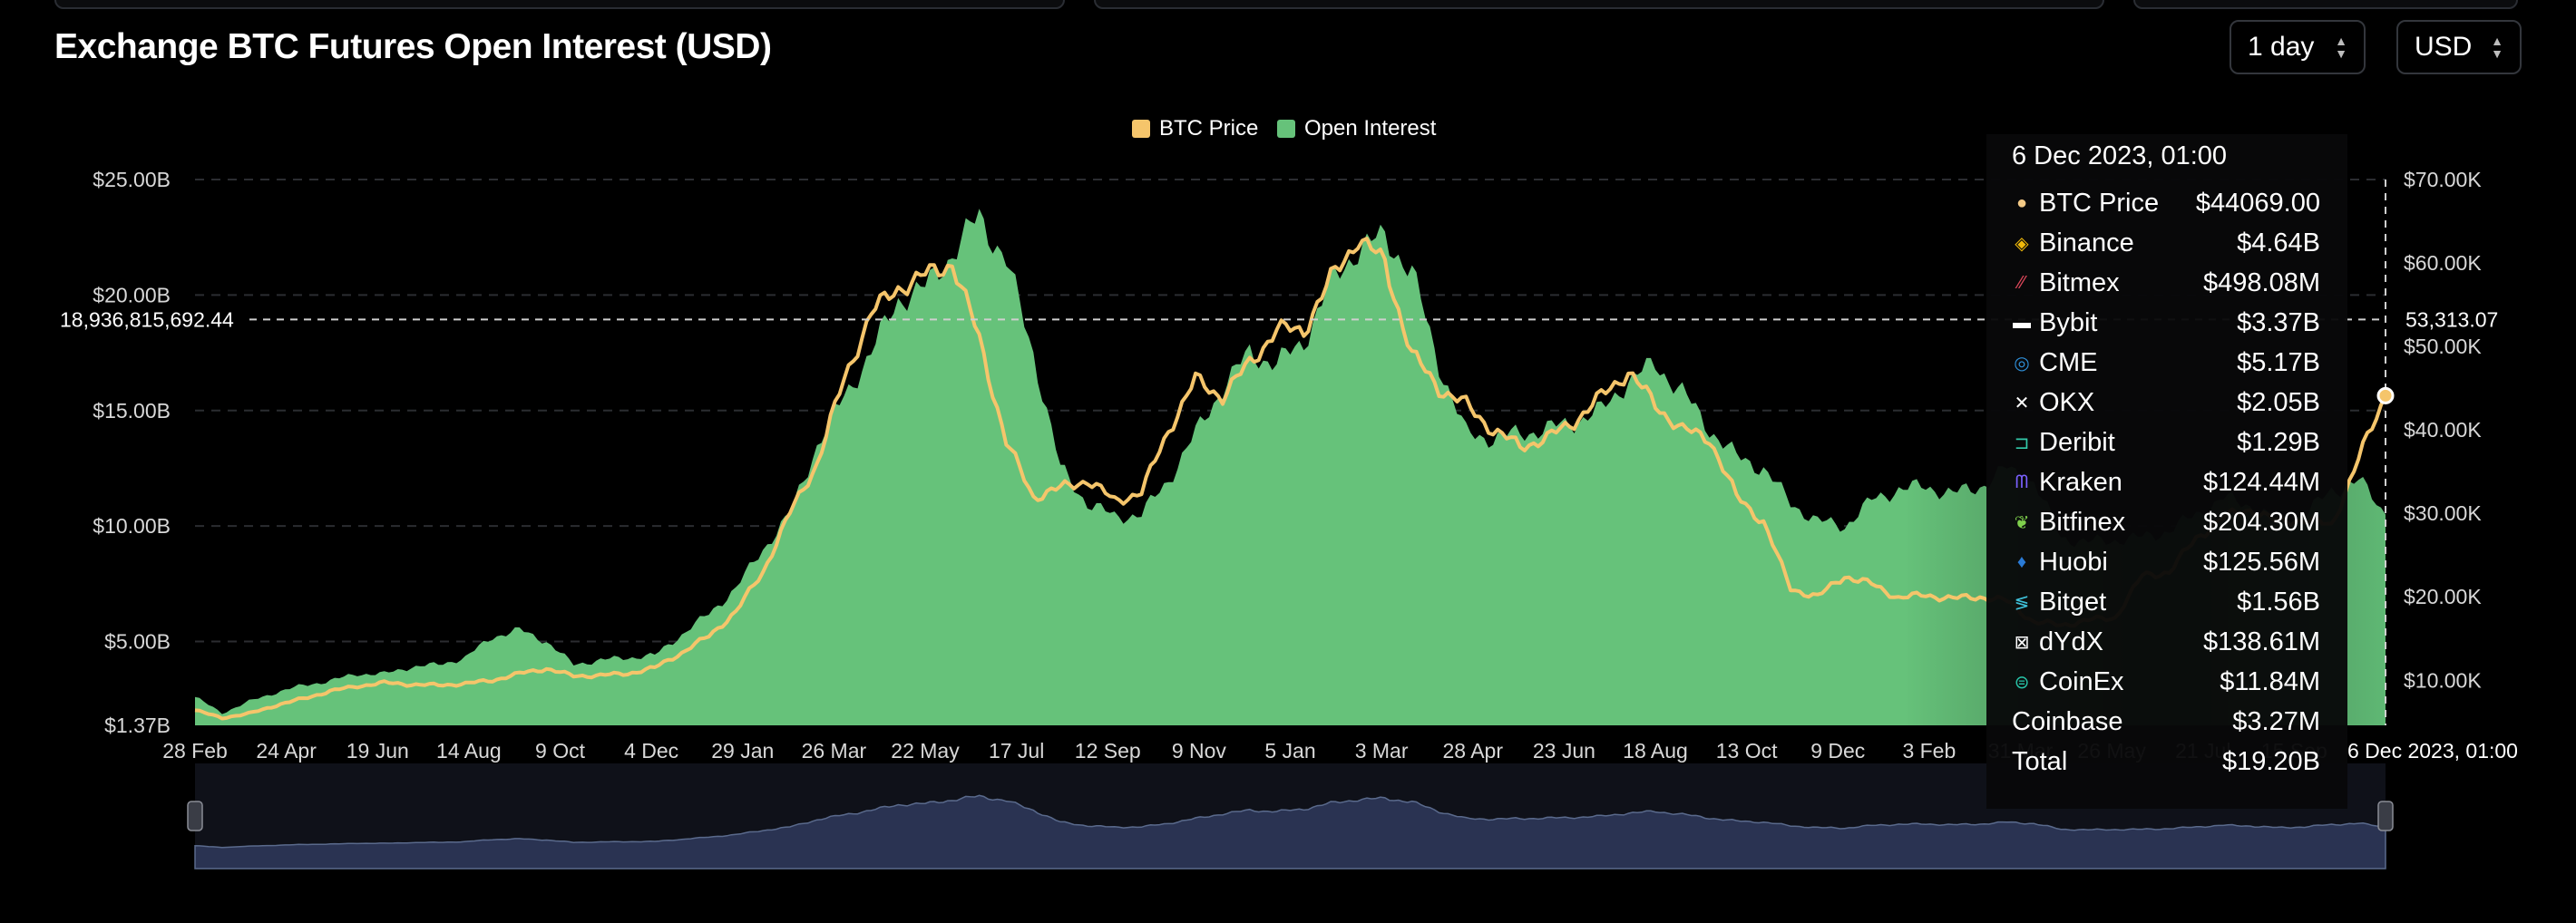 The width and height of the screenshot is (2576, 923). Describe the element at coordinates (2278, 242) in the screenshot. I see `tooltip-row-value: $4.64B` at that location.